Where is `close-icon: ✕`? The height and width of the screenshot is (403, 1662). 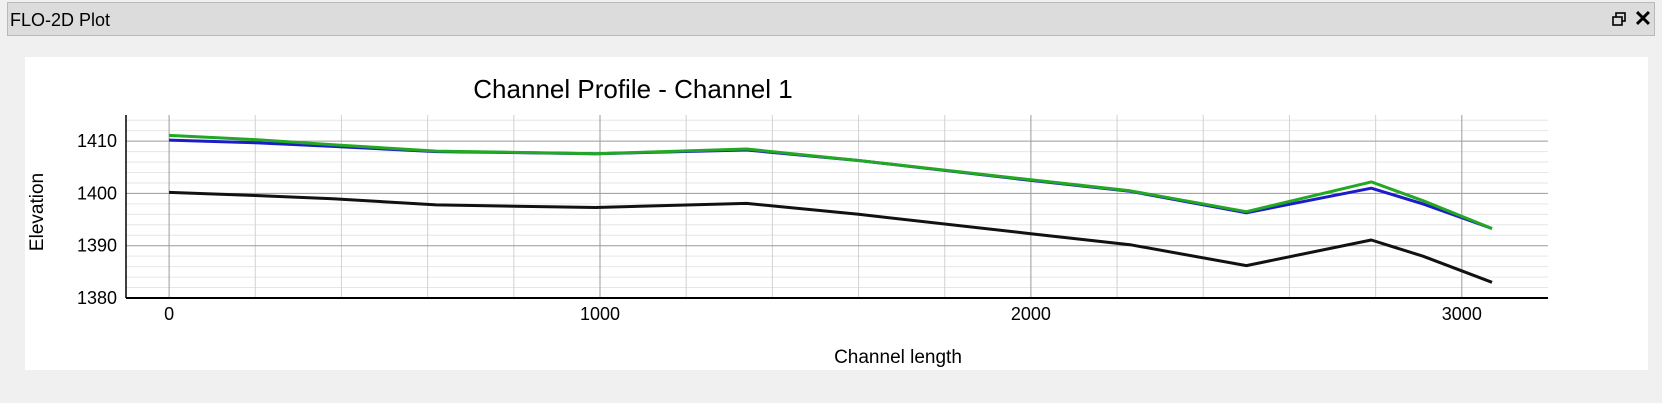
close-icon: ✕ is located at coordinates (1643, 18).